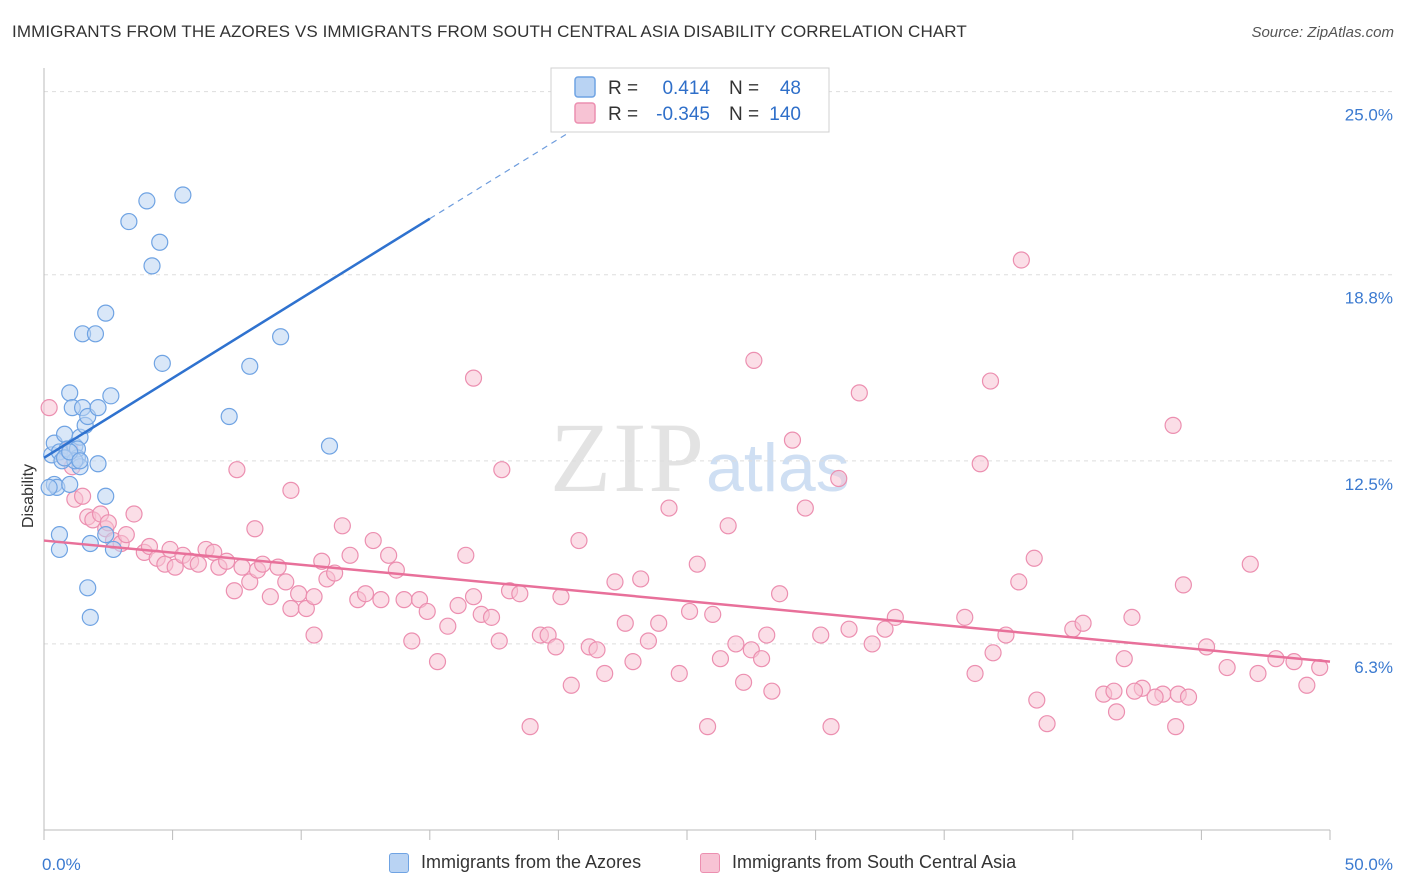  I want to click on sca-trend-line, so click(687, 601).